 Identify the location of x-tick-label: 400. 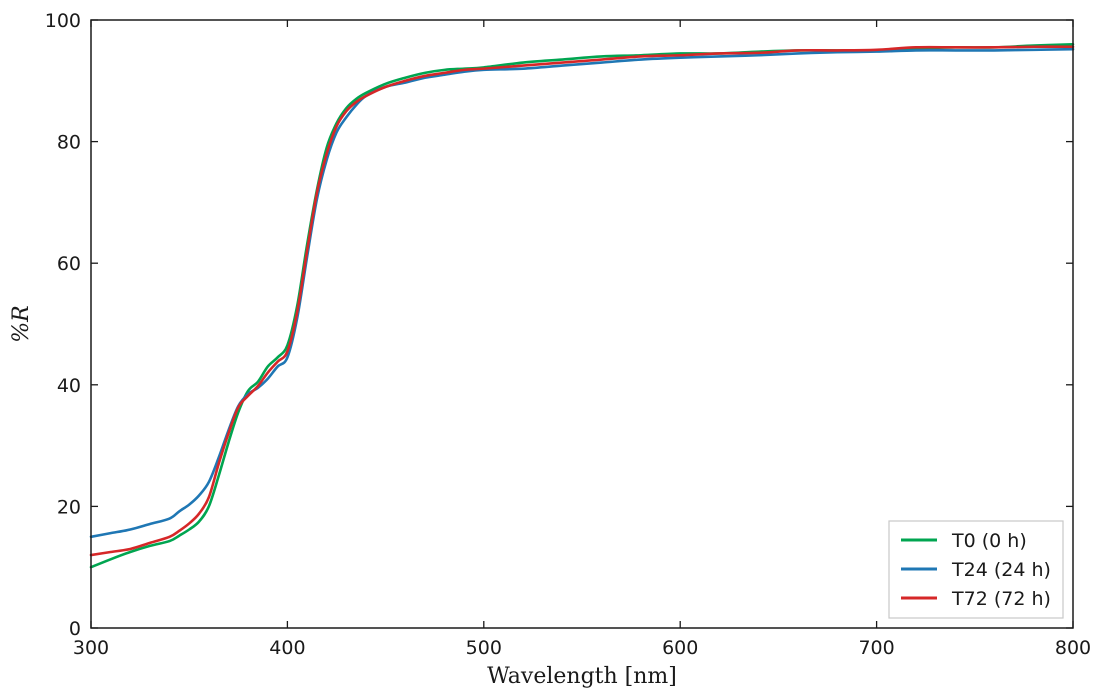
(287, 648).